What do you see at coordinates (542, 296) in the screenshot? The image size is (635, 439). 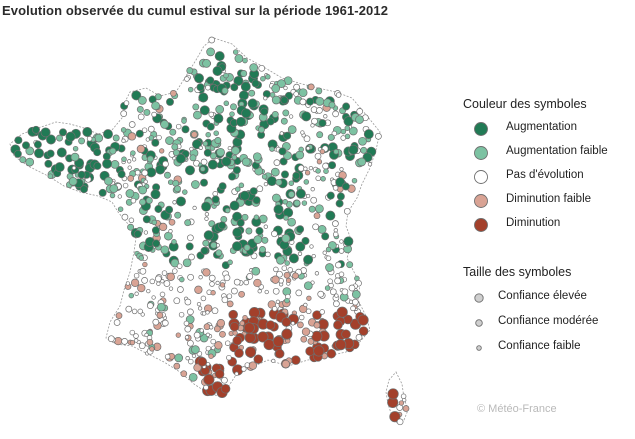 I see `legend-label-confiance-elevee: Confiance élevée` at bounding box center [542, 296].